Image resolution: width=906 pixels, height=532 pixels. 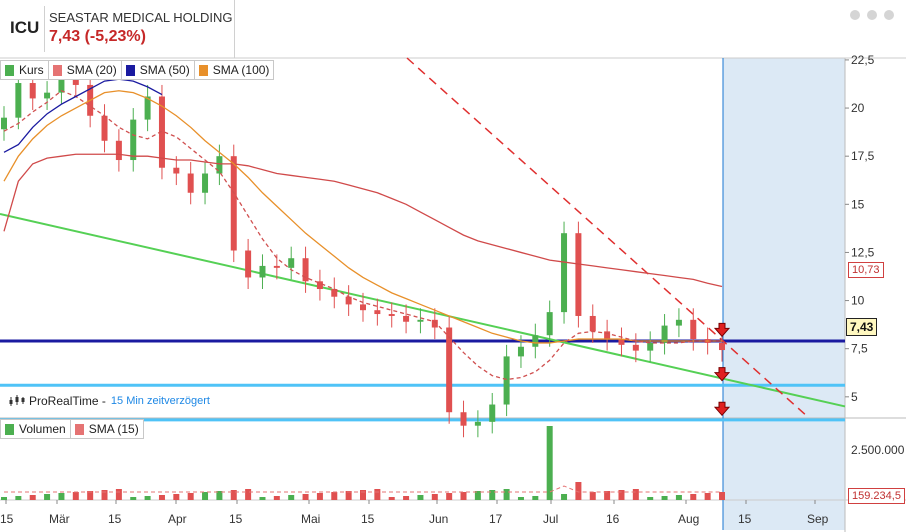 I want to click on sma50-swatch-icon, so click(x=130, y=70).